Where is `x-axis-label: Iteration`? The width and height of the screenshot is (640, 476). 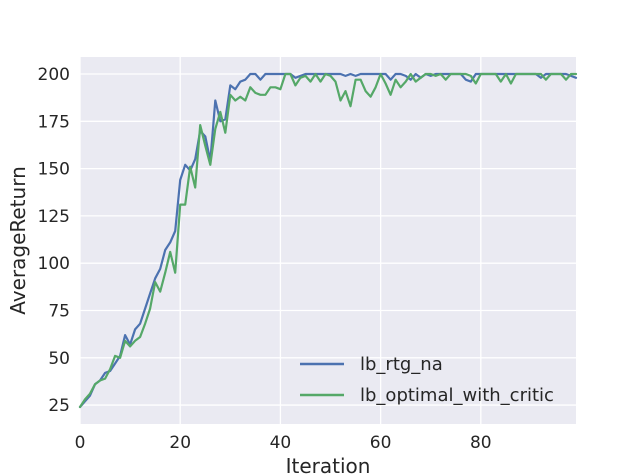
x-axis-label: Iteration is located at coordinates (328, 465).